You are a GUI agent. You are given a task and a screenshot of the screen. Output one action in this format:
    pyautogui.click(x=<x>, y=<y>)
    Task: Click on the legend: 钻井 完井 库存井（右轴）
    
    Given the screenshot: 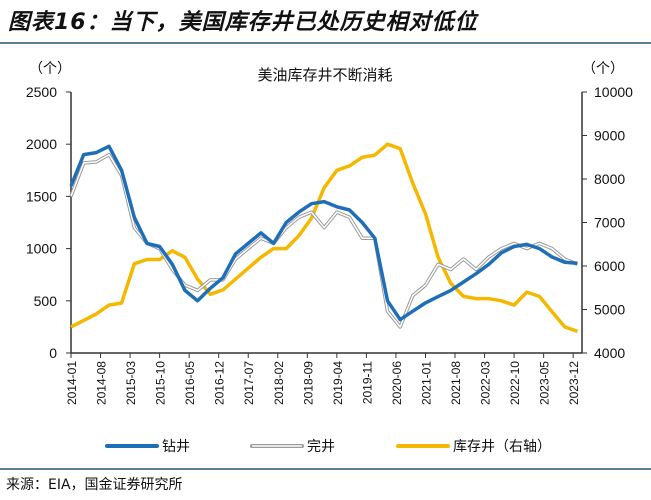 What is the action you would take?
    pyautogui.click(x=328, y=446)
    